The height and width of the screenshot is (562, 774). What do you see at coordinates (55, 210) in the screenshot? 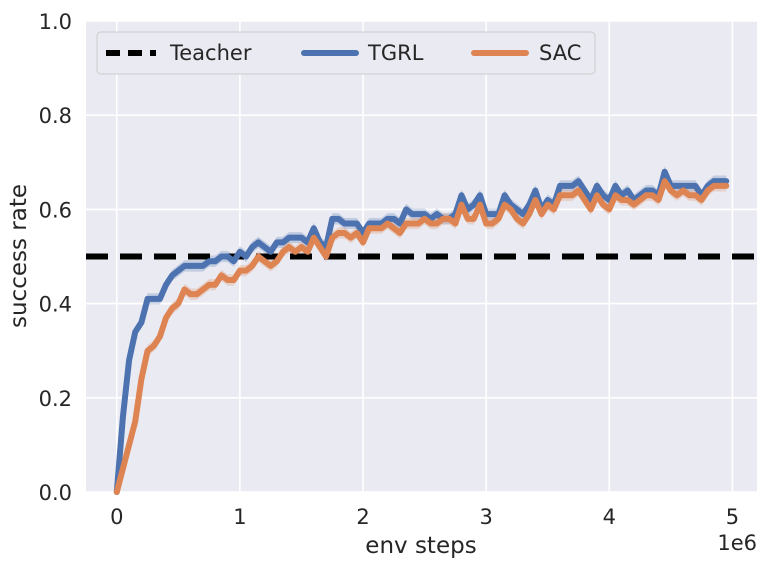
I see `y-tick-label-3: 0.6` at bounding box center [55, 210].